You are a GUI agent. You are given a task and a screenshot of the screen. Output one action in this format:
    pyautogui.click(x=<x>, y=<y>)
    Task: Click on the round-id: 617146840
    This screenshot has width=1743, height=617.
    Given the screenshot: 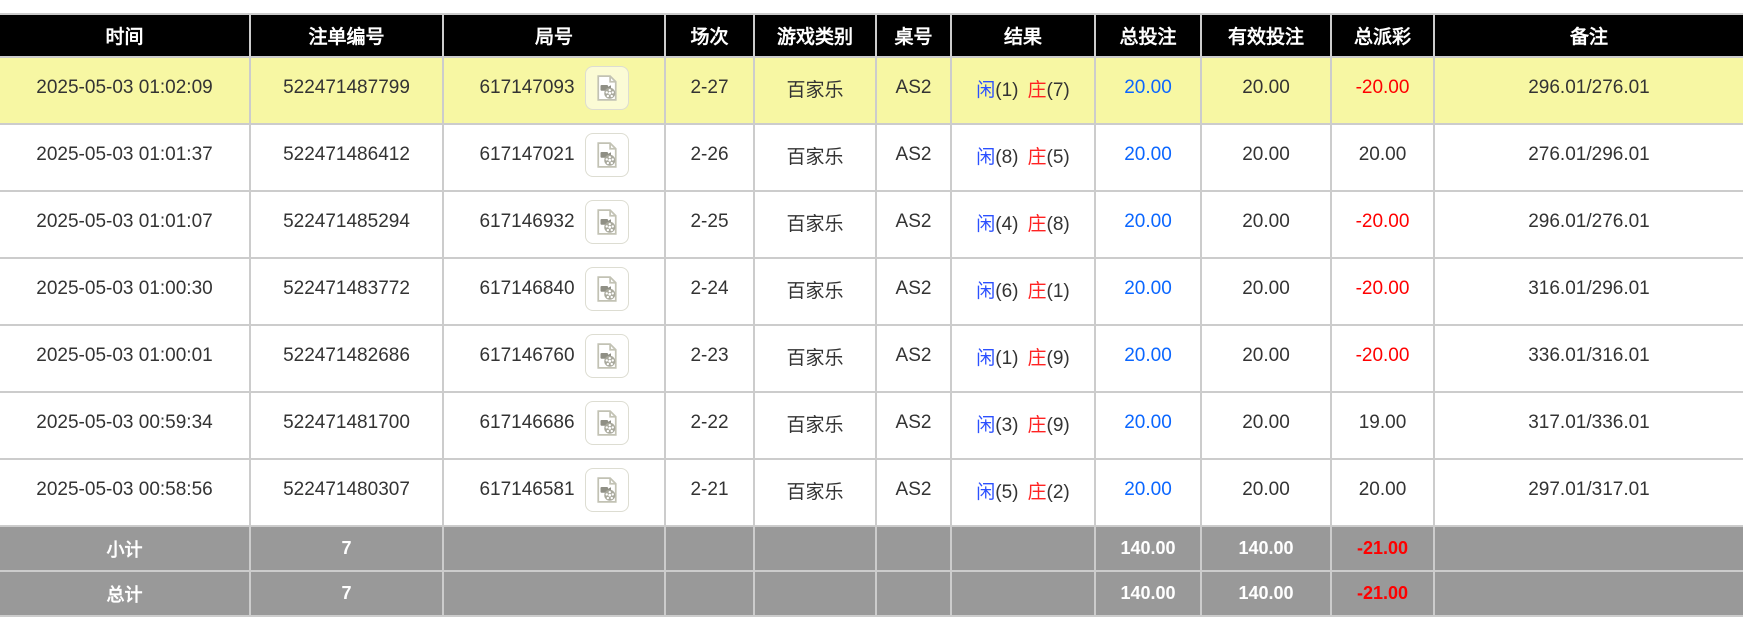 What is the action you would take?
    pyautogui.click(x=527, y=288)
    